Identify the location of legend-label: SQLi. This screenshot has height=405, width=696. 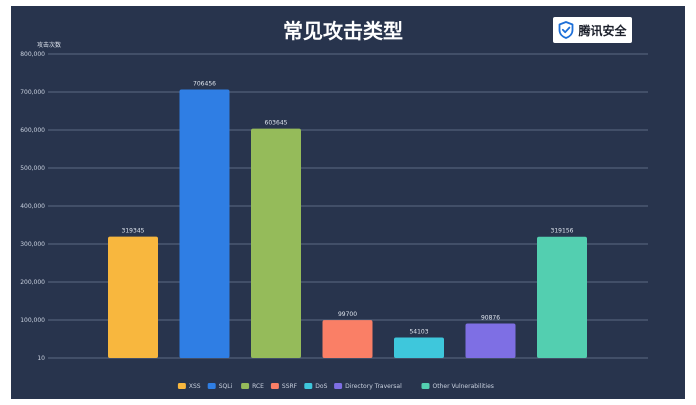
(226, 386).